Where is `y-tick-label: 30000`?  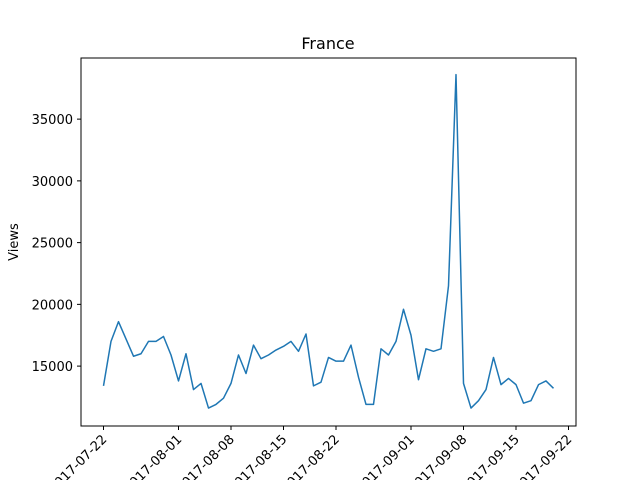
y-tick-label: 30000 is located at coordinates (52, 182).